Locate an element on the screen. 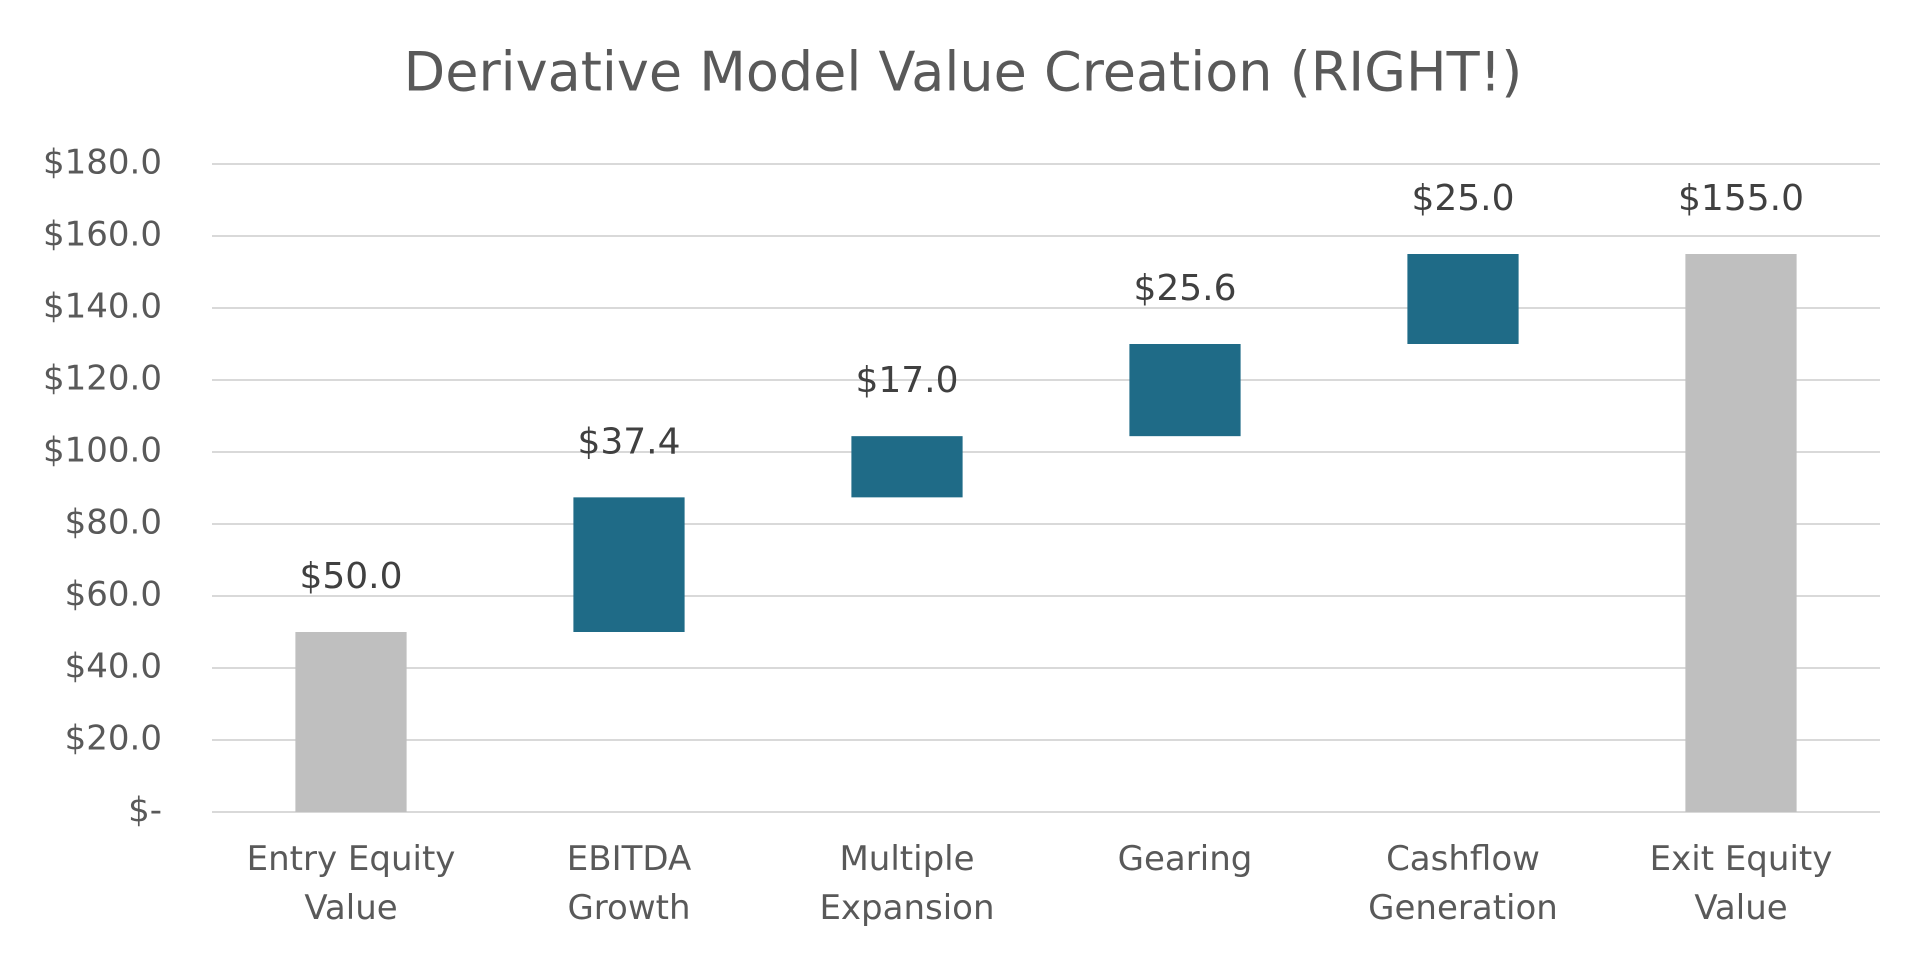  y-tick-label: $60.0 is located at coordinates (113, 595).